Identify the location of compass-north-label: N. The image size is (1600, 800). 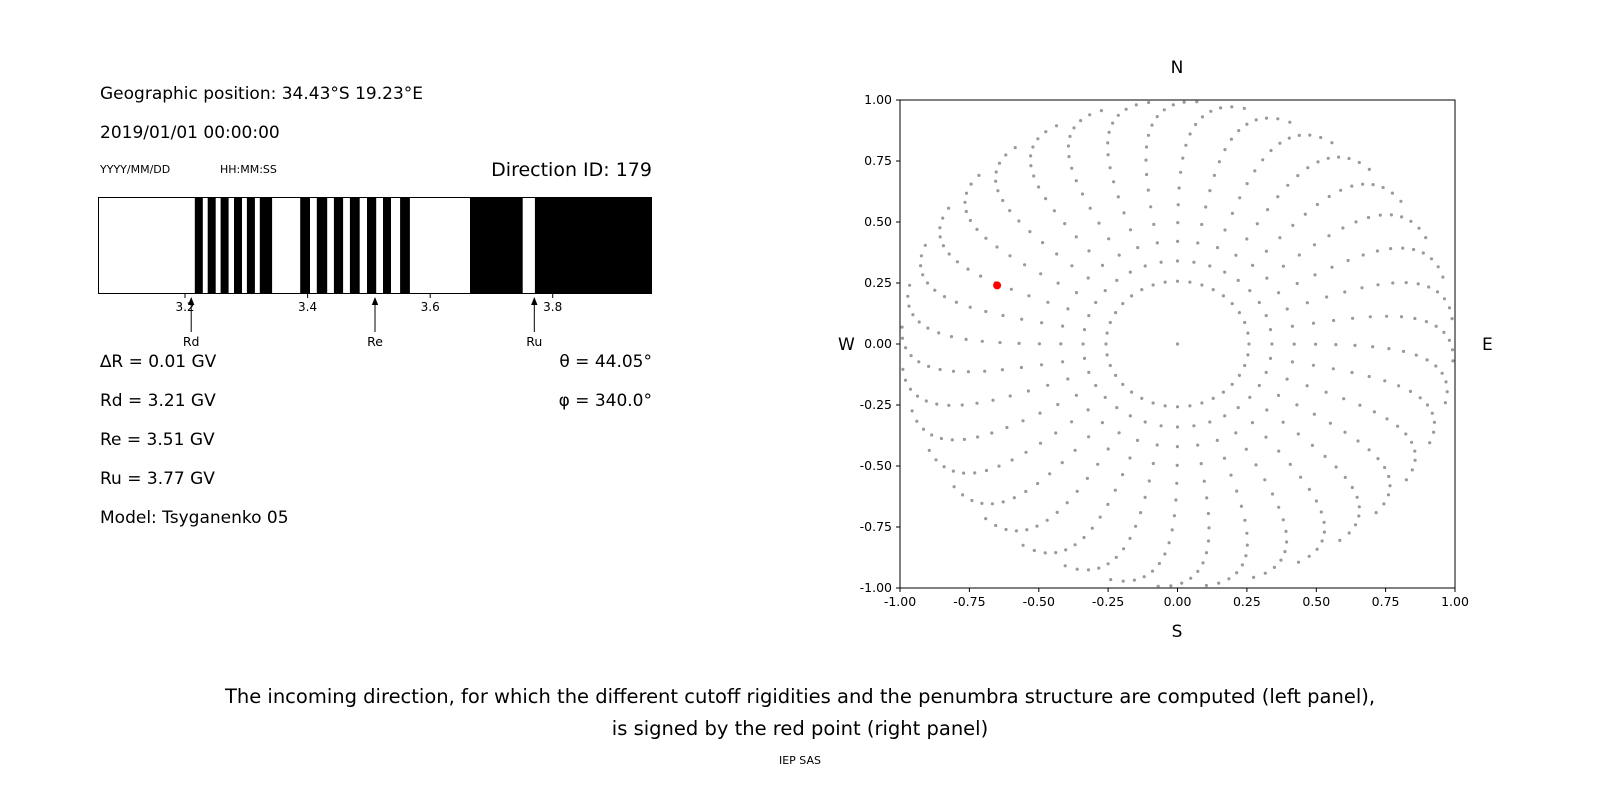
(1177, 68).